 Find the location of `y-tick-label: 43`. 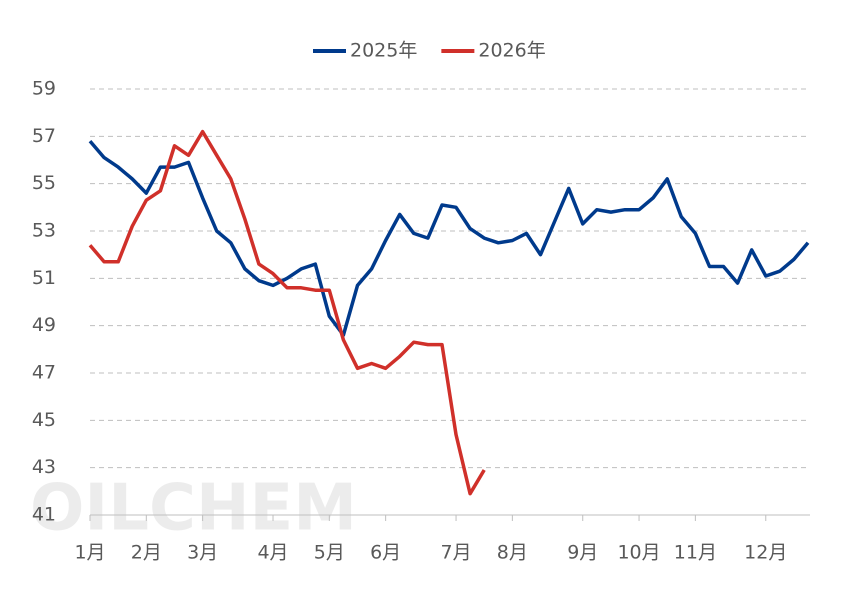

y-tick-label: 43 is located at coordinates (44, 467).